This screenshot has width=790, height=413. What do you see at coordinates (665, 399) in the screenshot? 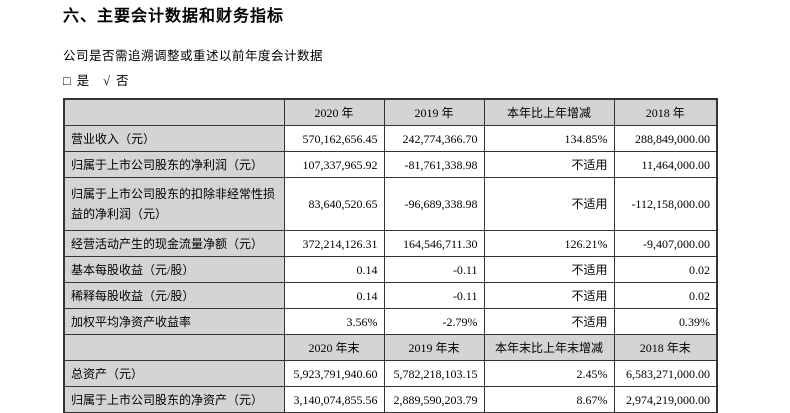
I see `value-cell: 2,974,219,000.00` at bounding box center [665, 399].